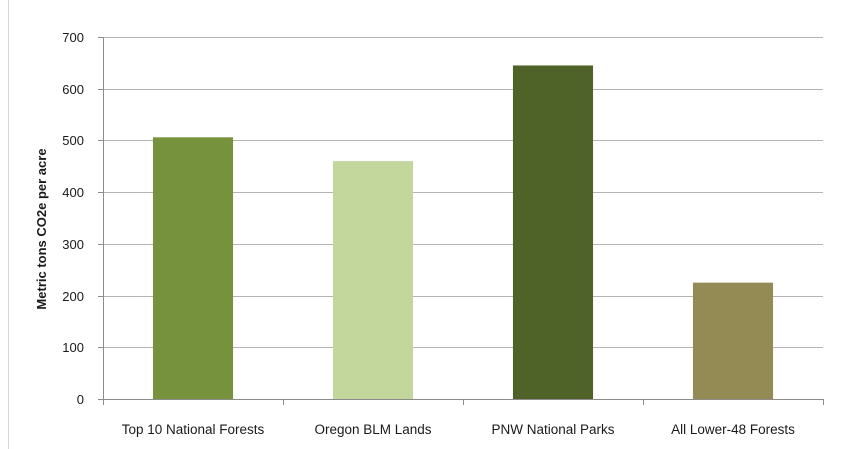 The height and width of the screenshot is (449, 865). What do you see at coordinates (73, 218) in the screenshot?
I see `y-tick-labels: 0 100 200 300 400 500 600 700` at bounding box center [73, 218].